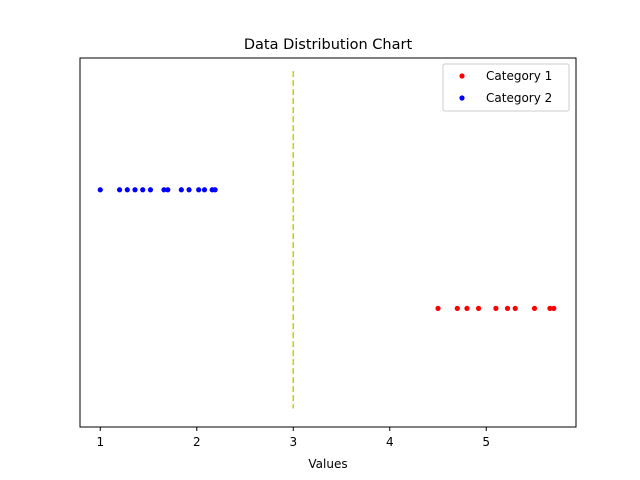 The image size is (640, 480). Describe the element at coordinates (519, 76) in the screenshot. I see `legend-label-category-1: Category 1` at that location.